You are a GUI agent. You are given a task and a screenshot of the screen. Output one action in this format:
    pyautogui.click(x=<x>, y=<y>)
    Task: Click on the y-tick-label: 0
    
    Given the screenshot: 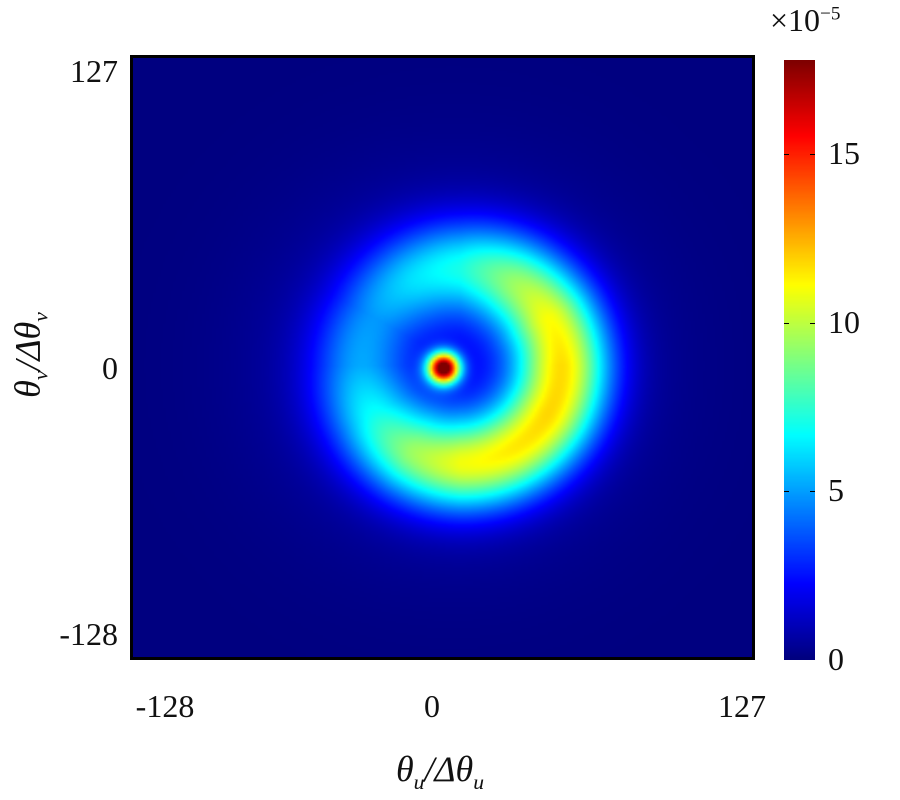 What is the action you would take?
    pyautogui.click(x=110, y=368)
    